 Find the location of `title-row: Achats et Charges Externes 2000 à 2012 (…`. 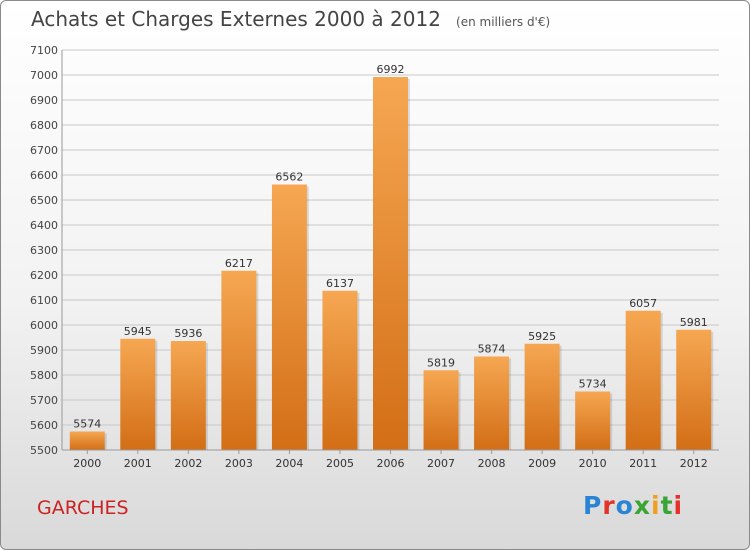

title-row: Achats et Charges Externes 2000 à 2012 (… is located at coordinates (290, 19).